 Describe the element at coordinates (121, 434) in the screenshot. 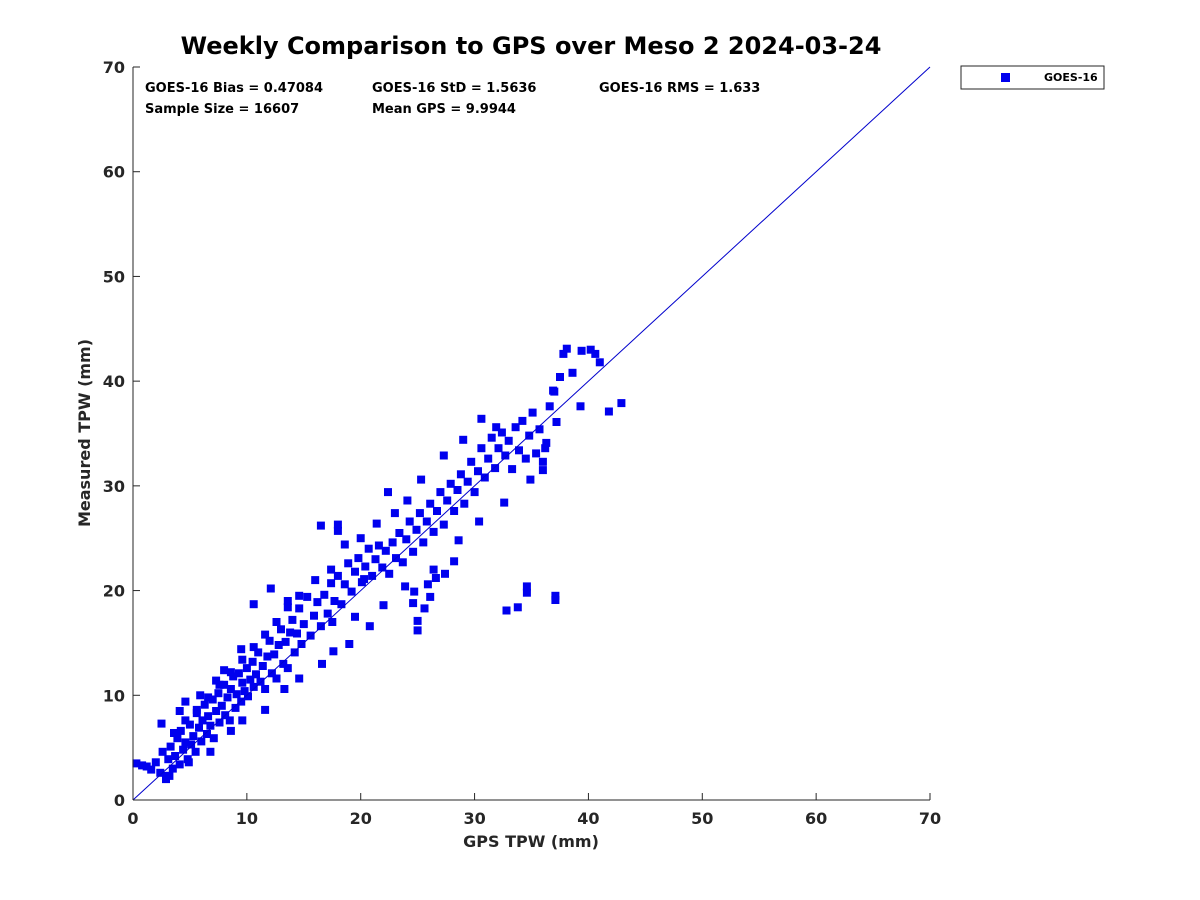

I see `y-ticks: 0 10 20 30 40 50 60 70` at that location.